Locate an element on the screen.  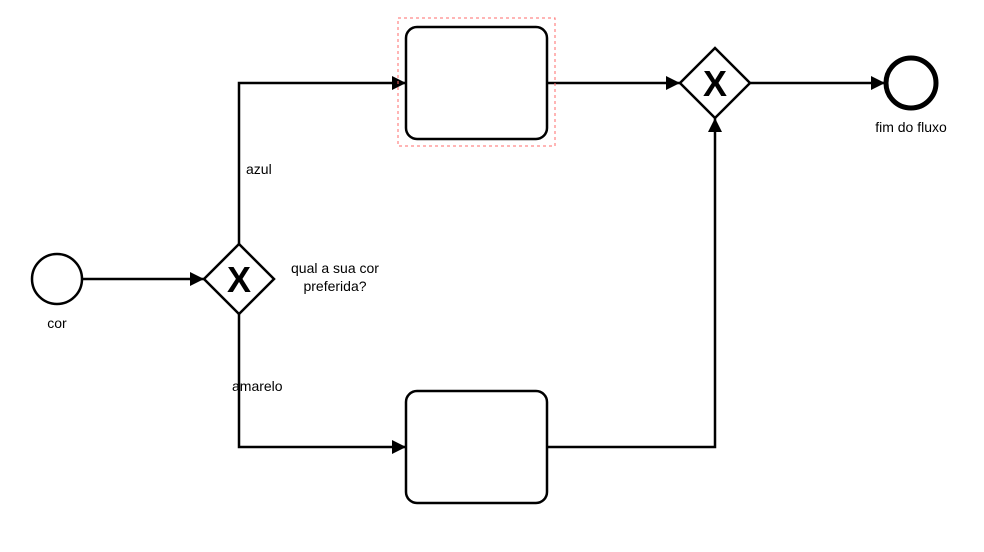
selection-outline is located at coordinates (476, 82).